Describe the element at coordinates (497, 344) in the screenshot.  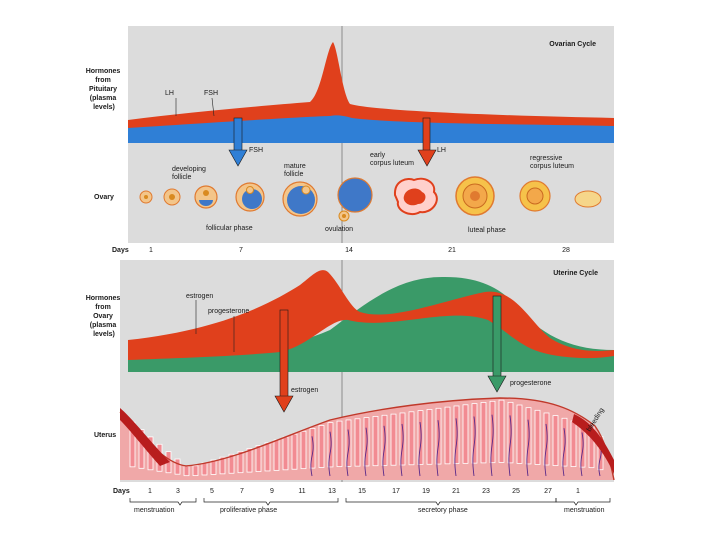
I see `progesterone-arrow` at that location.